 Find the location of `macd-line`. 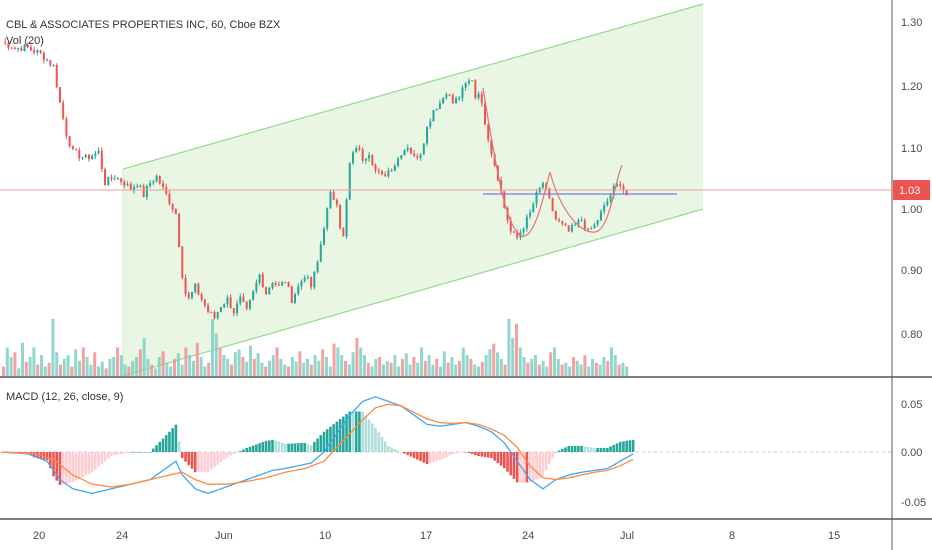

macd-line is located at coordinates (317, 445).